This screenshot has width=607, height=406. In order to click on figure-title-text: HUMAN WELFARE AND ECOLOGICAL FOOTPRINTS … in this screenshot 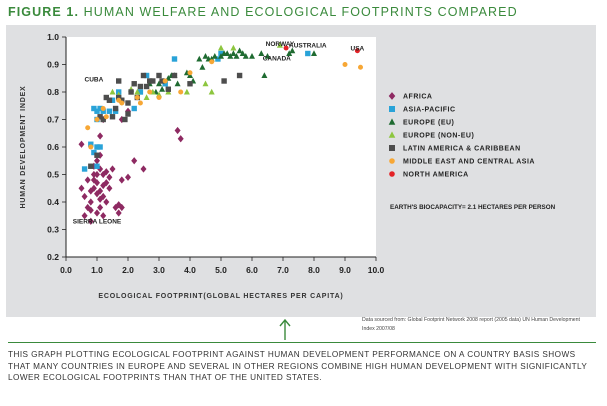, I will do `click(300, 12)`.